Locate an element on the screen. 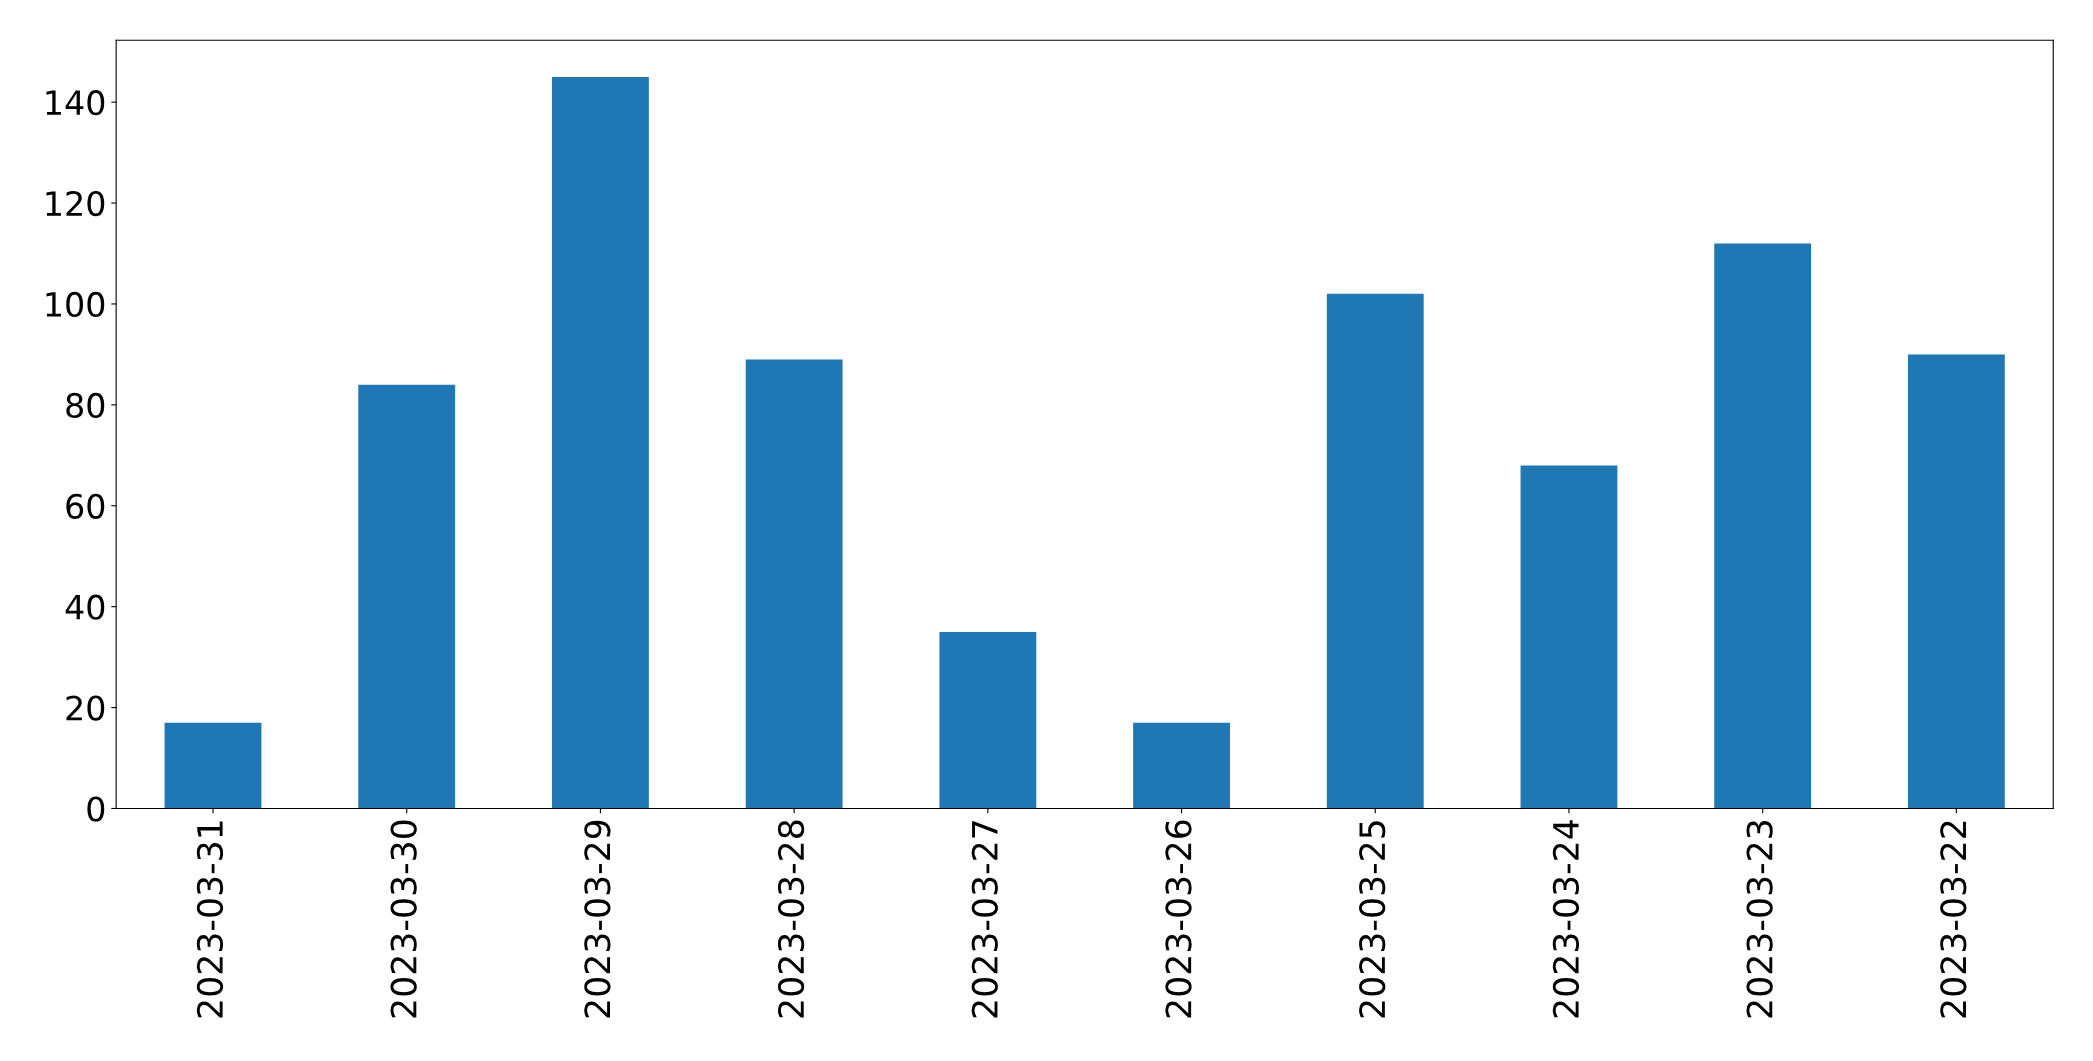 Image resolution: width=2093 pixels, height=1061 pixels. x-tick-label: 2023-03-30 is located at coordinates (403, 919).